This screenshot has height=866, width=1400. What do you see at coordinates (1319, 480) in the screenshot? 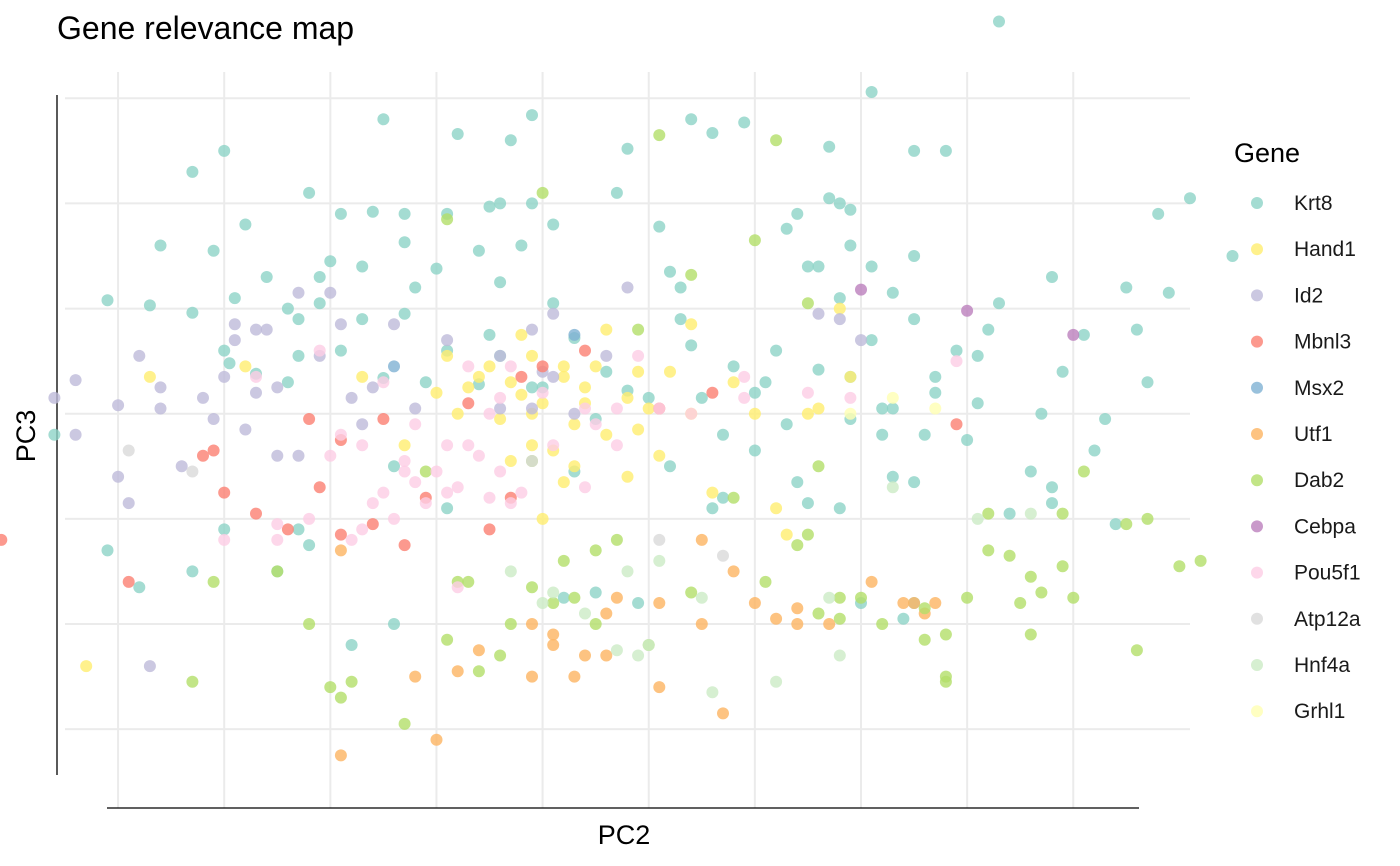
I see `legend-label: Dab2` at bounding box center [1319, 480].